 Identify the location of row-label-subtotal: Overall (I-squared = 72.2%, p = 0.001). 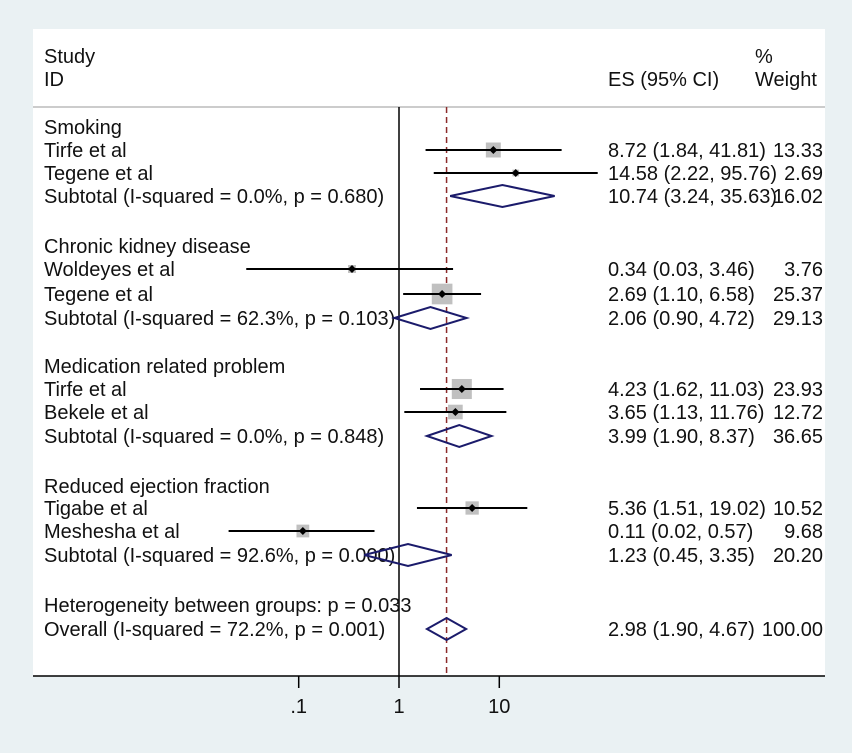
(214, 630).